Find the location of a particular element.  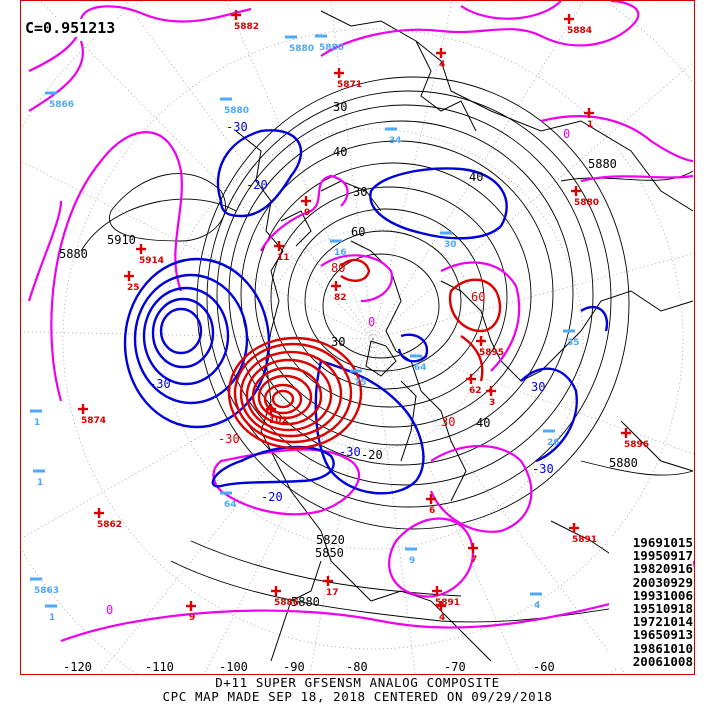

negative-anomaly-marker: 35 is located at coordinates (571, 338).